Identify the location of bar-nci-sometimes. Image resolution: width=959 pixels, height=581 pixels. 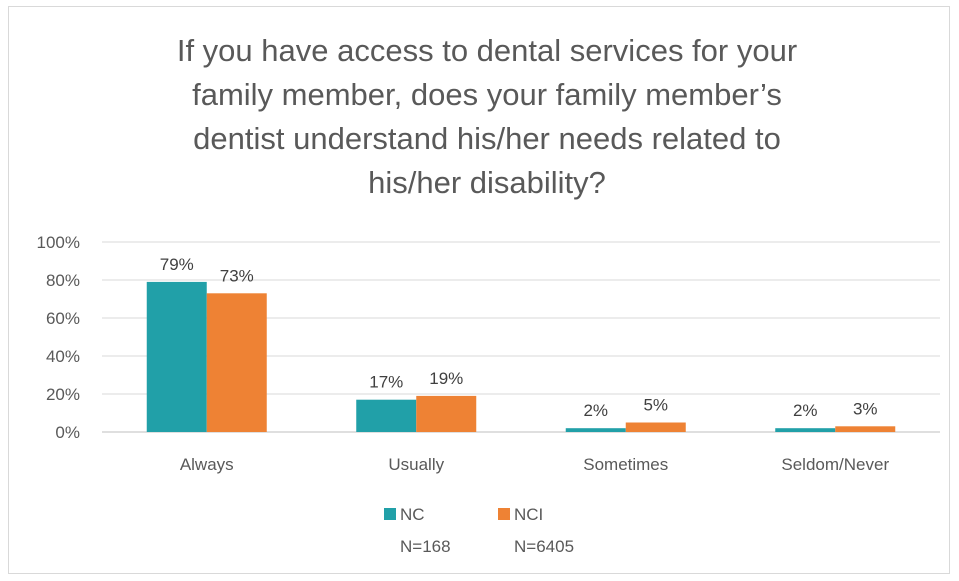
(655, 427).